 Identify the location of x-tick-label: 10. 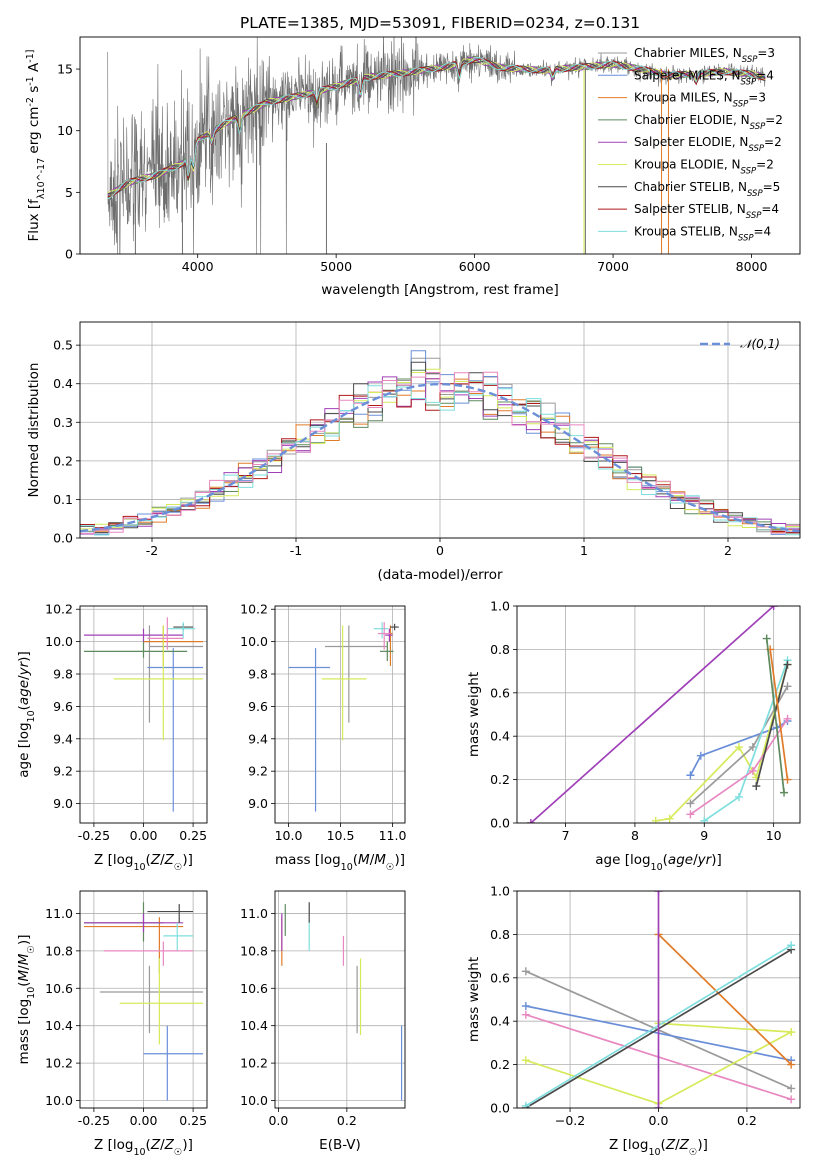
(774, 835).